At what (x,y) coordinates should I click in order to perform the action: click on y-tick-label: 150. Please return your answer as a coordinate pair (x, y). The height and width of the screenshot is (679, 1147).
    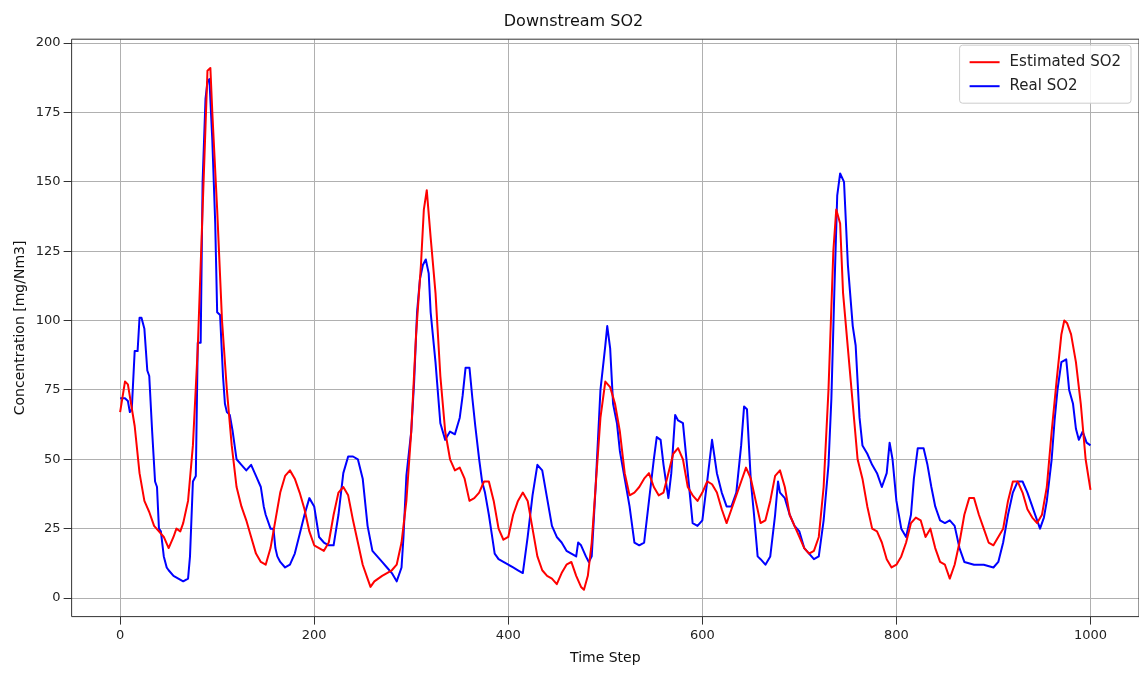
    Looking at the image, I should click on (48, 181).